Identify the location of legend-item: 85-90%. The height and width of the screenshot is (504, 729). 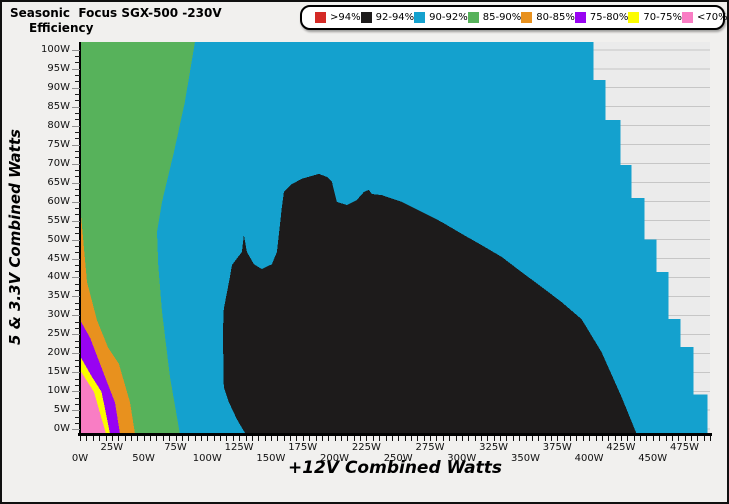
(494, 17).